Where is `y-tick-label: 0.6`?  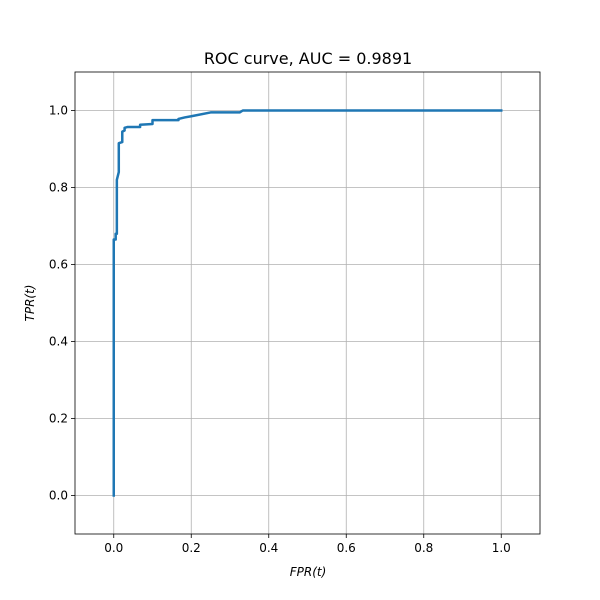
y-tick-label: 0.6 is located at coordinates (58, 265).